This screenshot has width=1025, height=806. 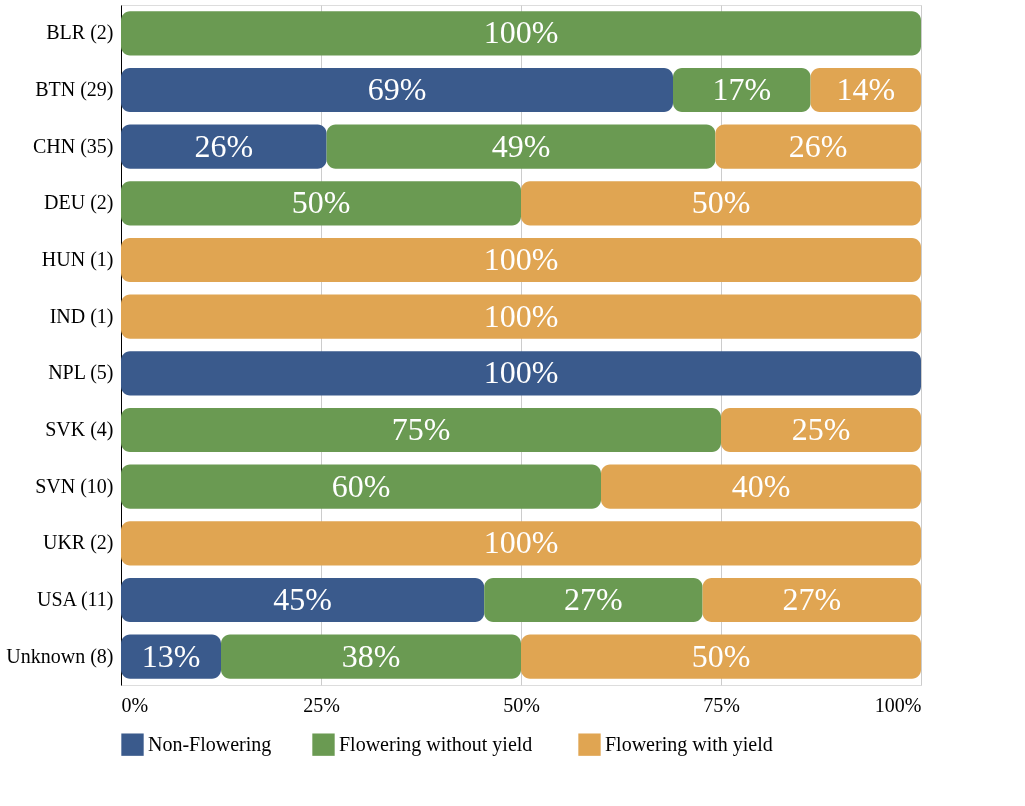 I want to click on y-tick-label: CHN (35), so click(x=73, y=146).